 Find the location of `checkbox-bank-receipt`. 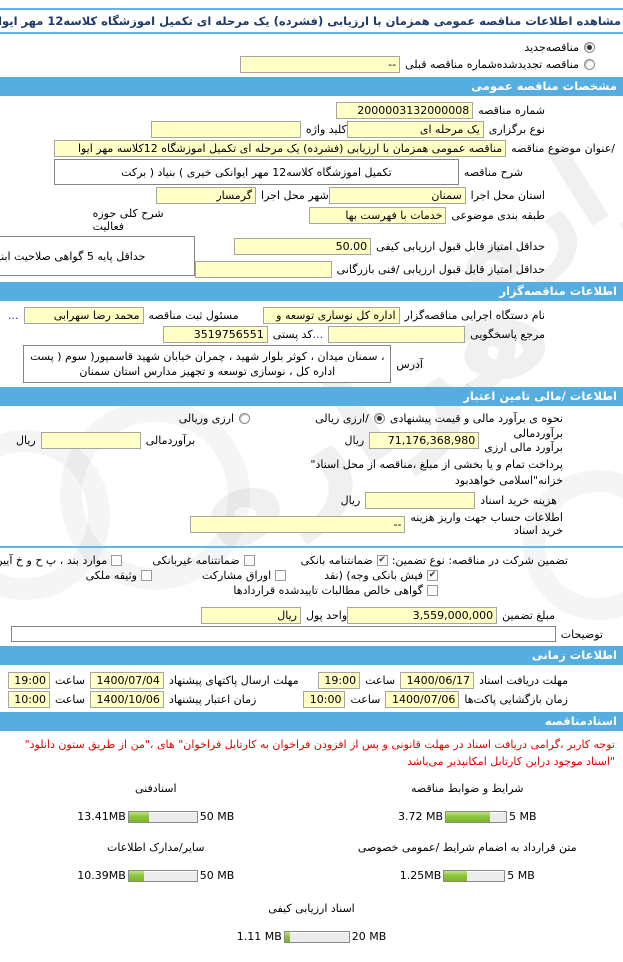

checkbox-bank-receipt is located at coordinates (432, 575).